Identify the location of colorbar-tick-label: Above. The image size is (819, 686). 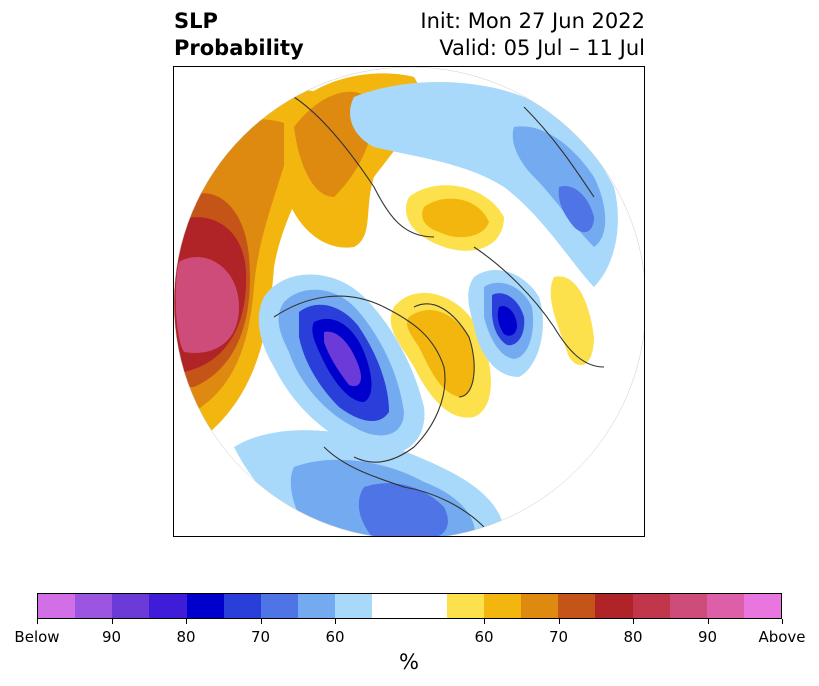
(782, 637).